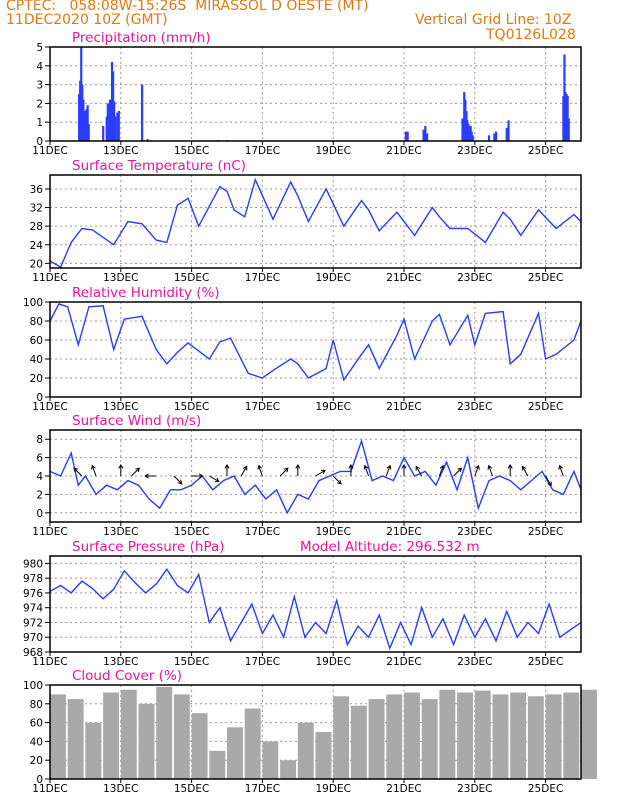 The height and width of the screenshot is (800, 618). What do you see at coordinates (159, 166) in the screenshot?
I see `temperature-title: Surface Temperature (nC)` at bounding box center [159, 166].